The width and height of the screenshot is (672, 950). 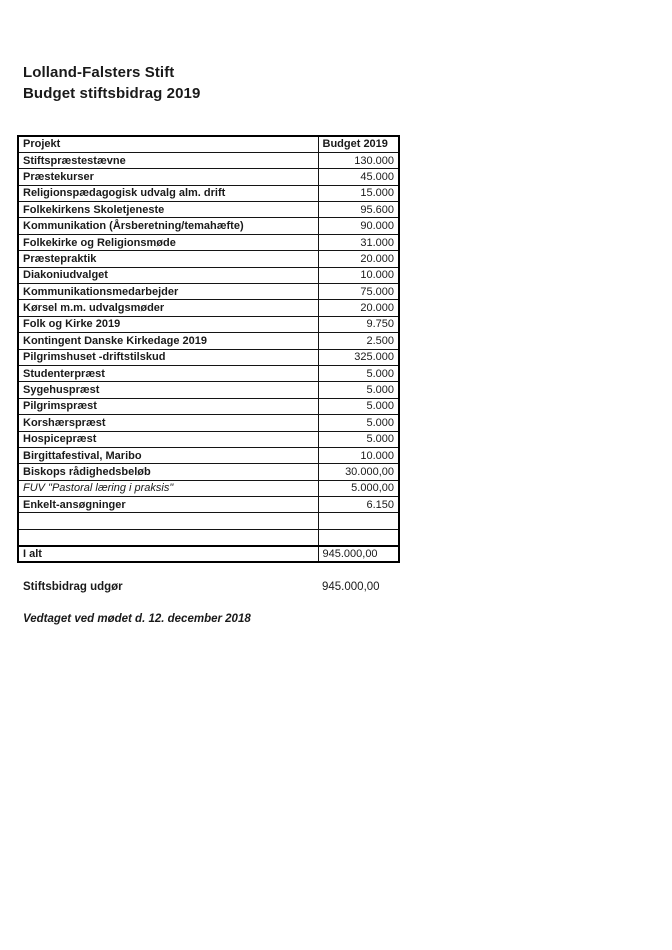 What do you see at coordinates (358, 210) in the screenshot?
I see `budget-cell: 95.600` at bounding box center [358, 210].